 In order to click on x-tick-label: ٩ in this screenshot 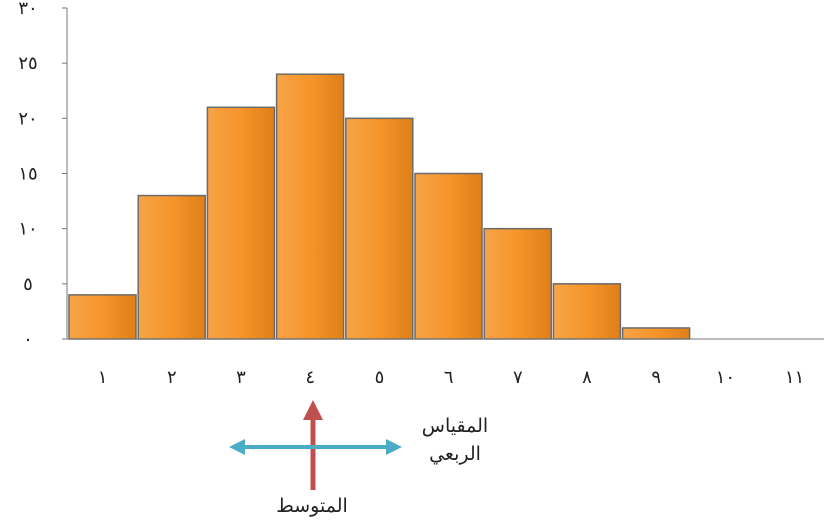, I will do `click(656, 377)`.